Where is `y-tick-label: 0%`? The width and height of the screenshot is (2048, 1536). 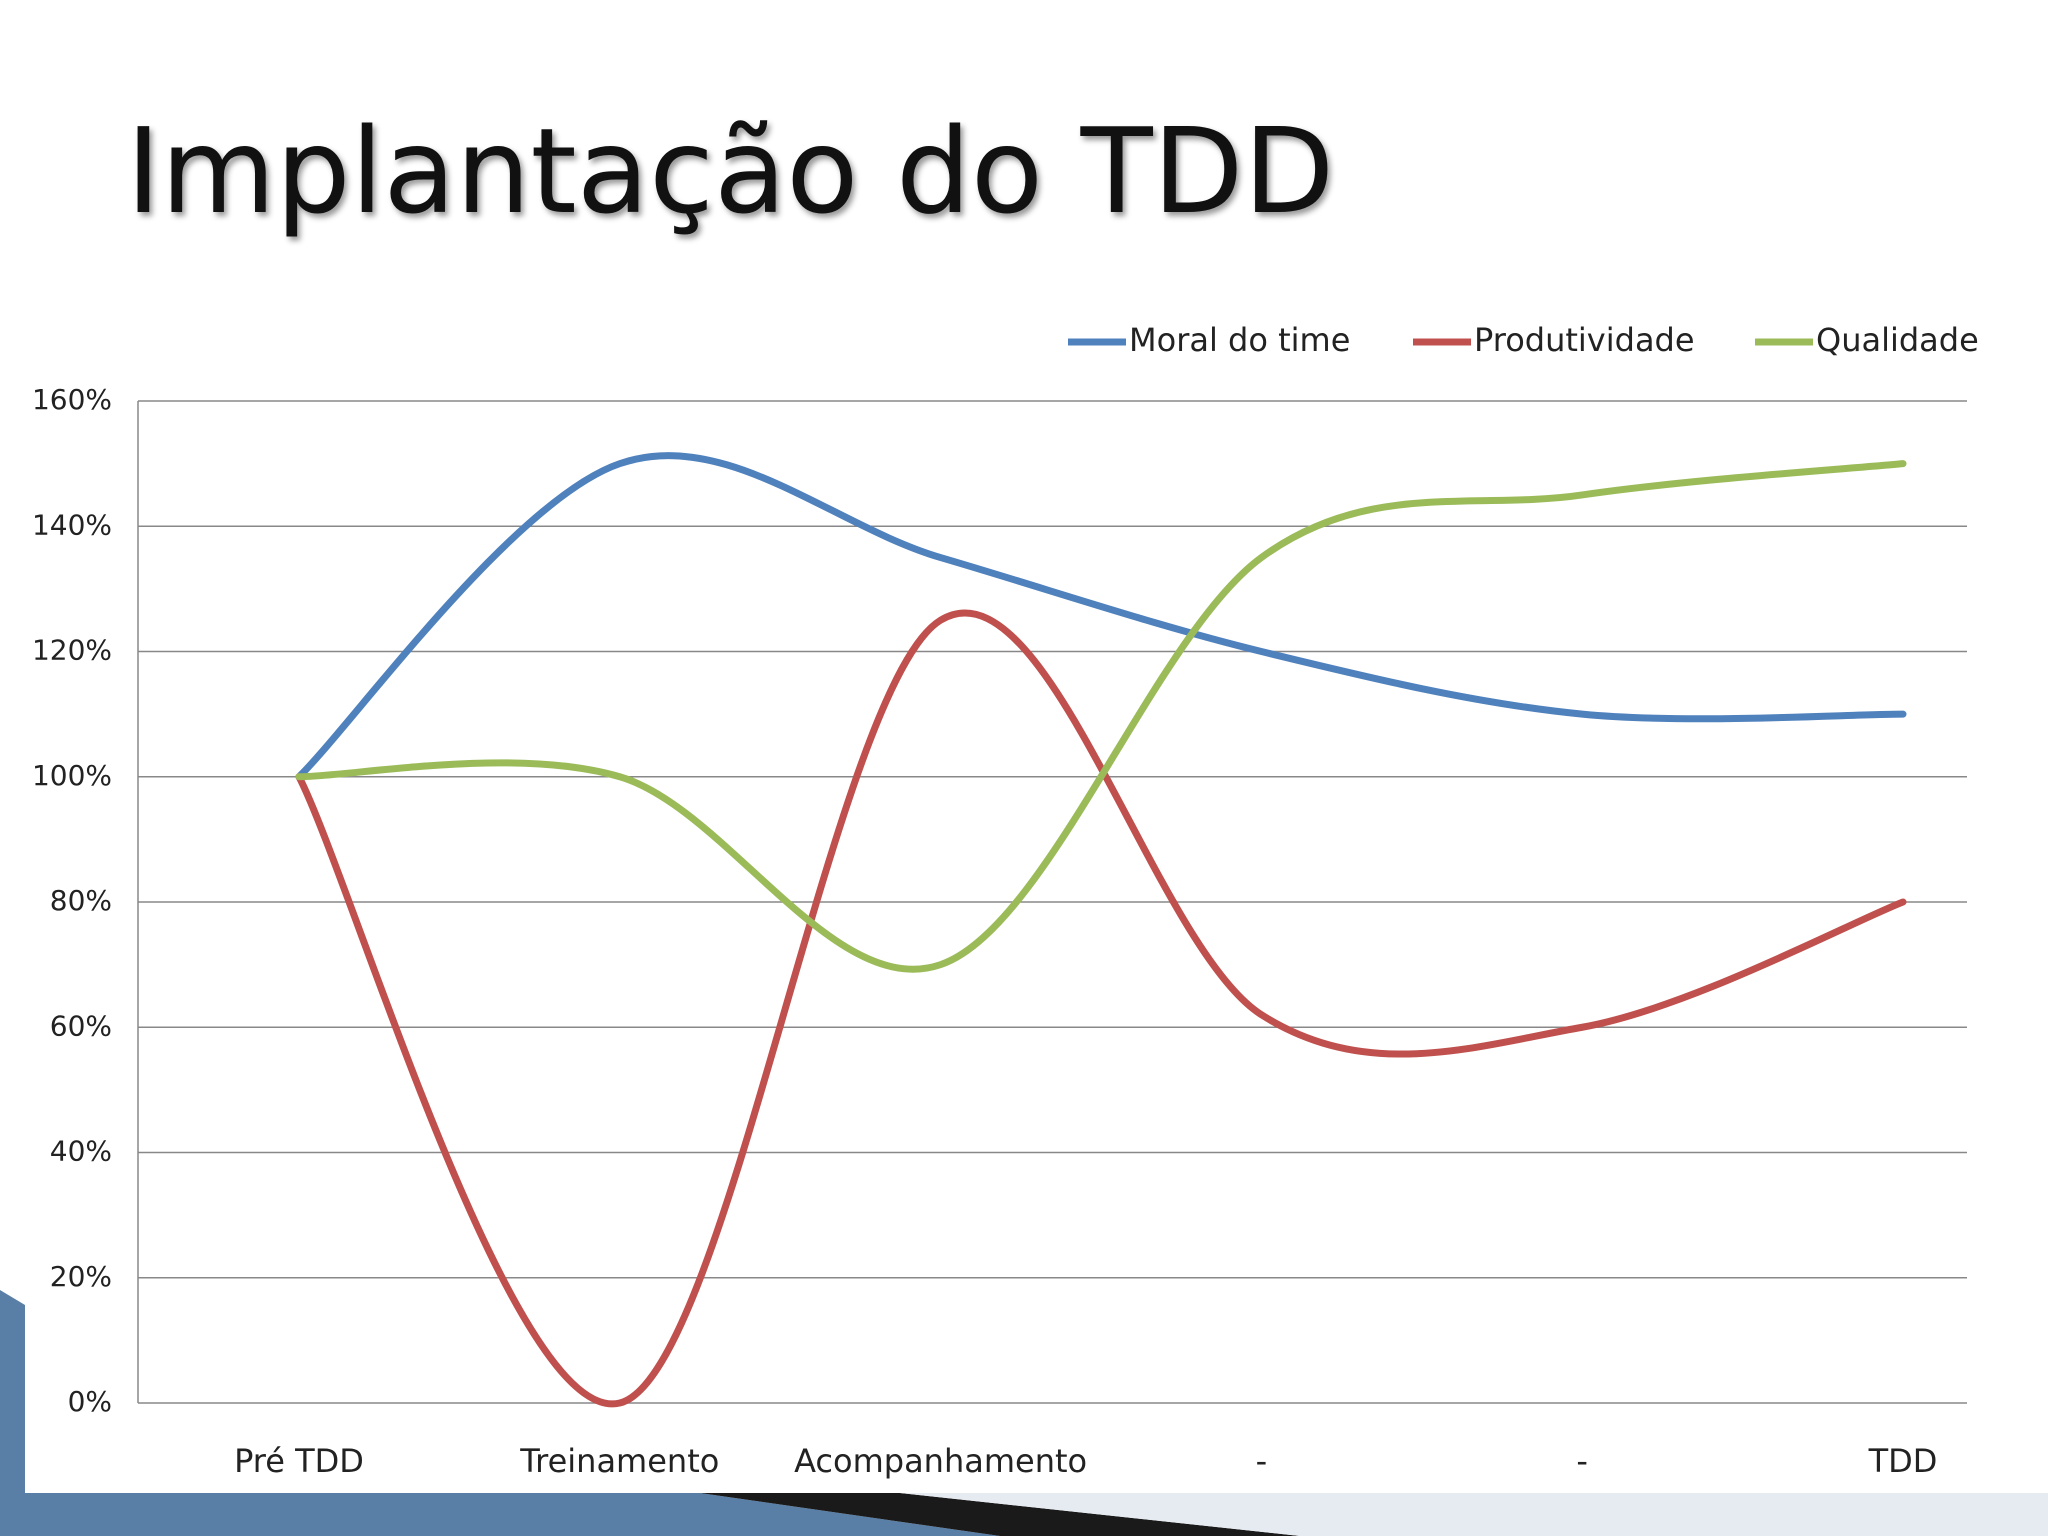
y-tick-label: 0% is located at coordinates (90, 1401).